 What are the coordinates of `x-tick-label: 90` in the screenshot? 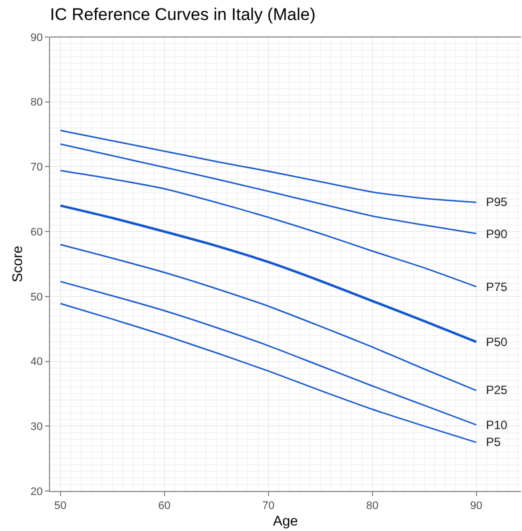 It's located at (476, 506).